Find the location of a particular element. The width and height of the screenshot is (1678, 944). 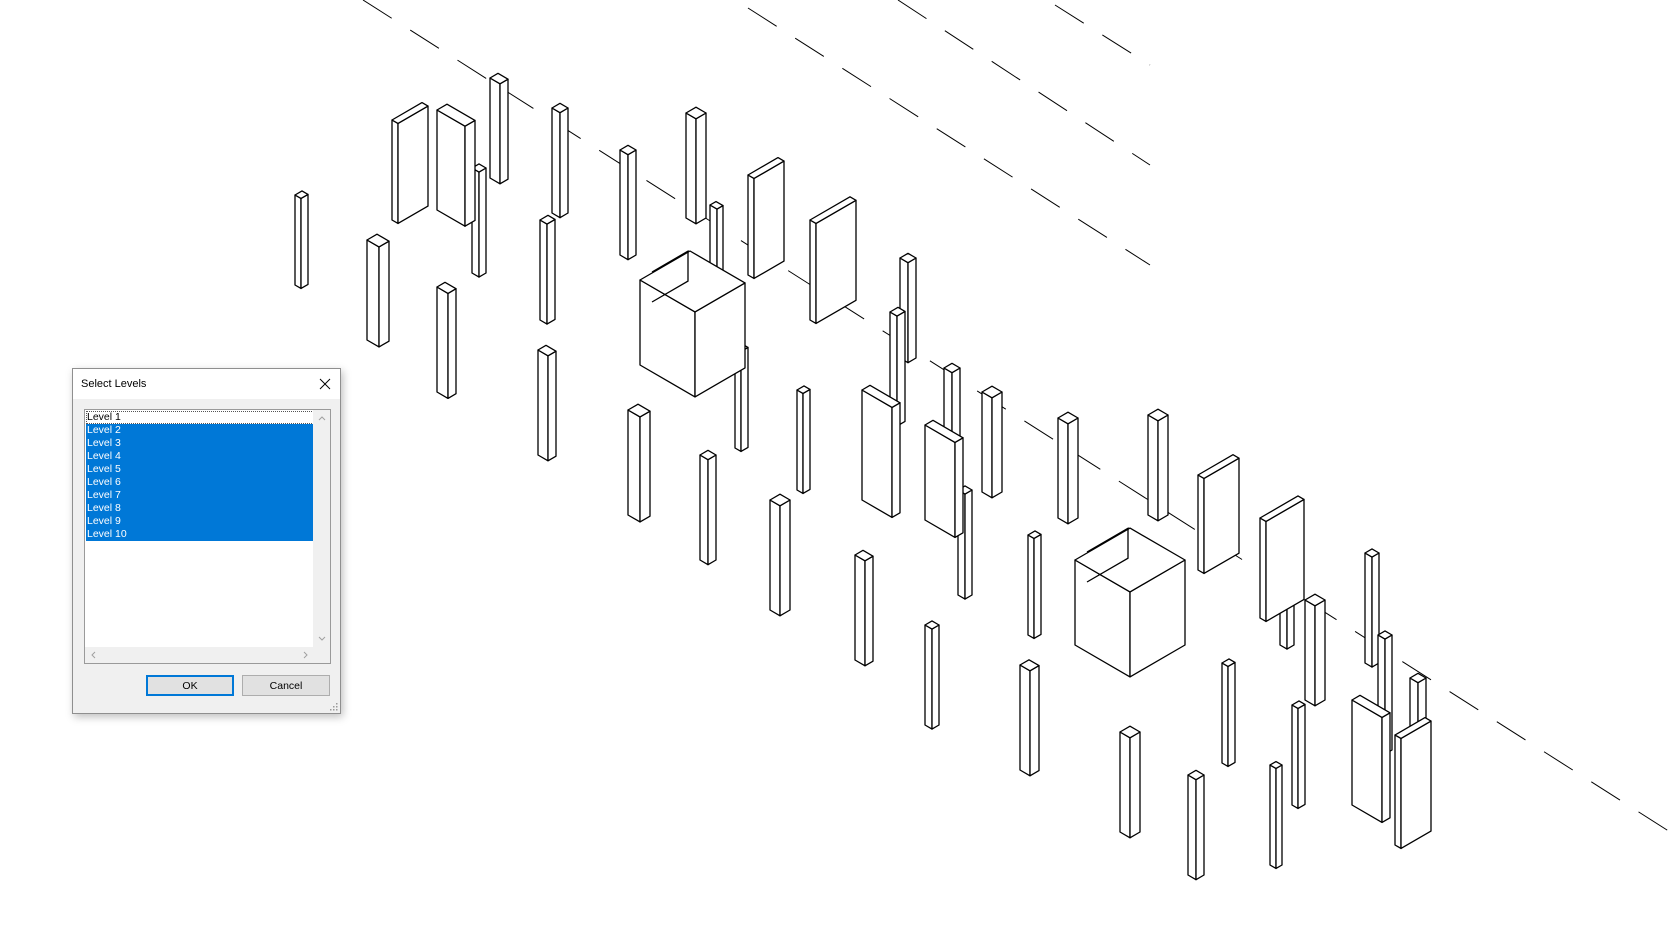

horizontal-scrollbar is located at coordinates (199, 655).